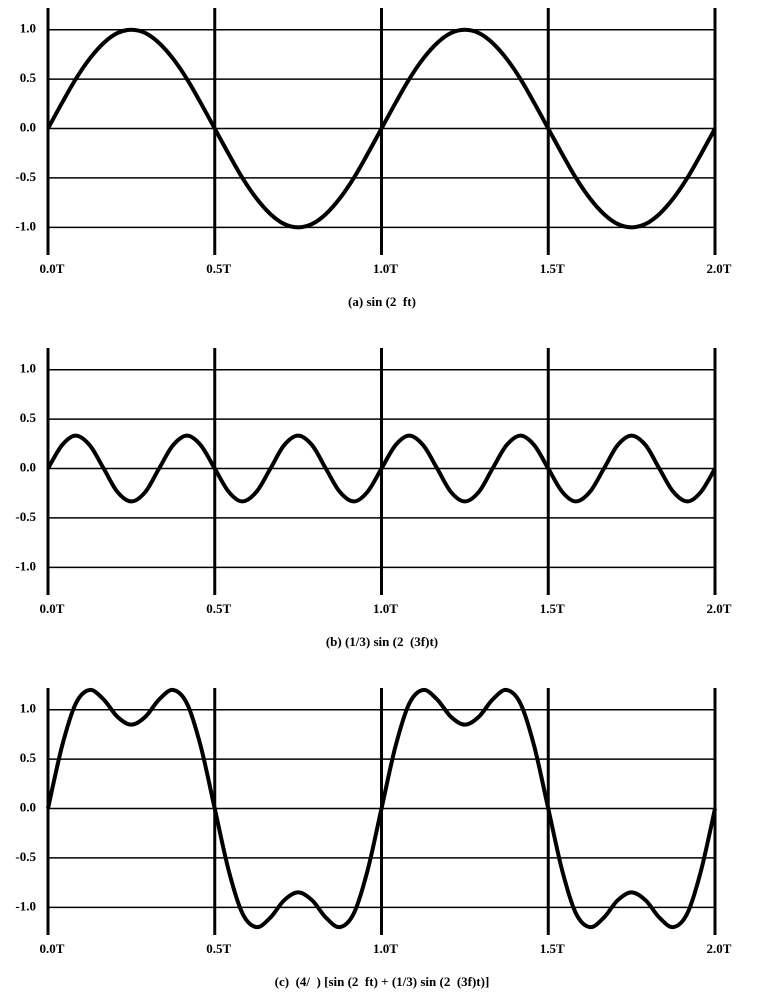  I want to click on wave-line, so click(381, 468).